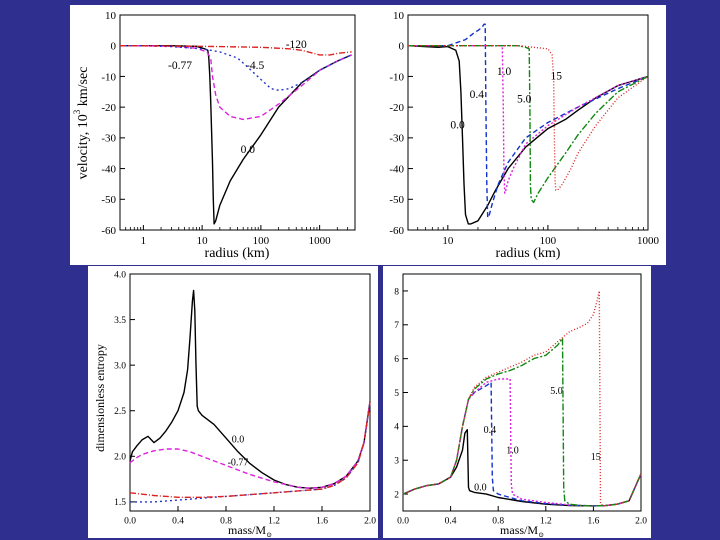 The image size is (720, 540). Describe the element at coordinates (120, 275) in the screenshot. I see `y-tick-label: 4.0` at that location.